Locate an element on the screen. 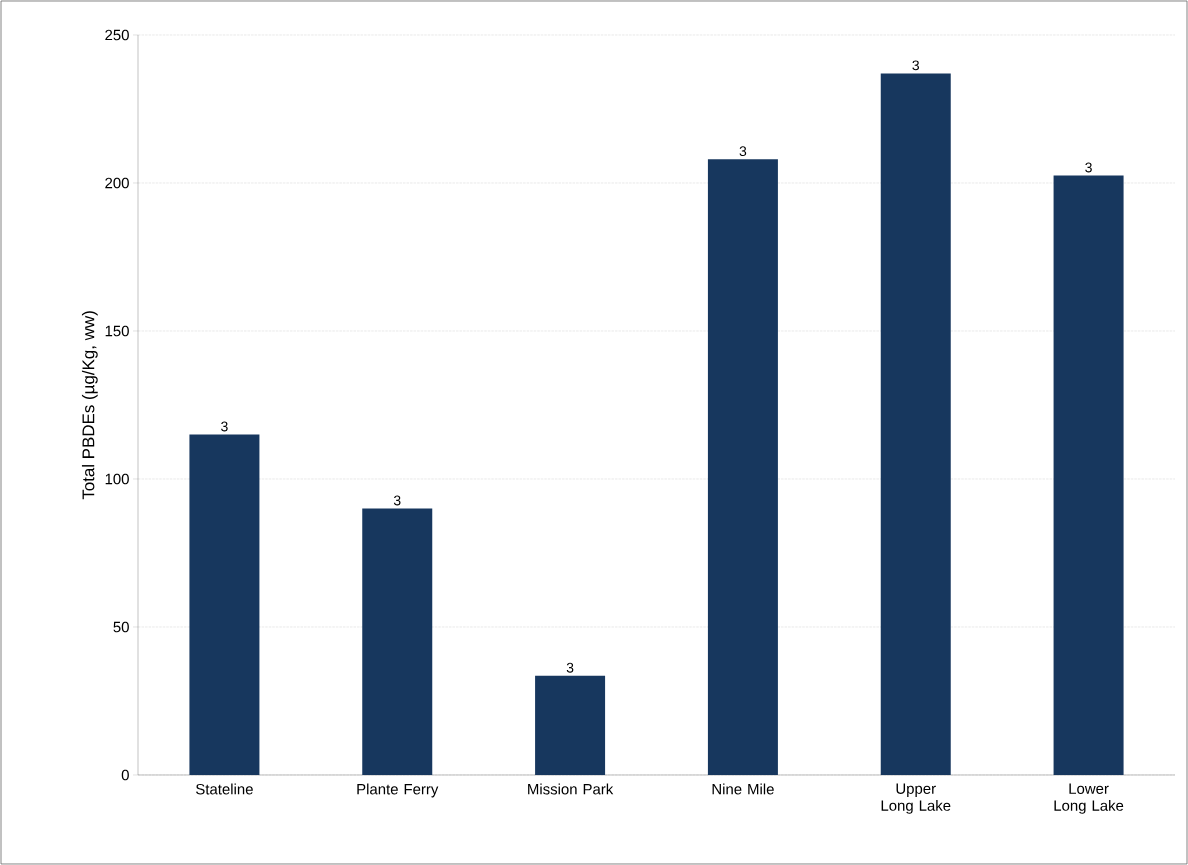 The height and width of the screenshot is (865, 1188). x-tick-label: Upper Long Lake is located at coordinates (916, 798).